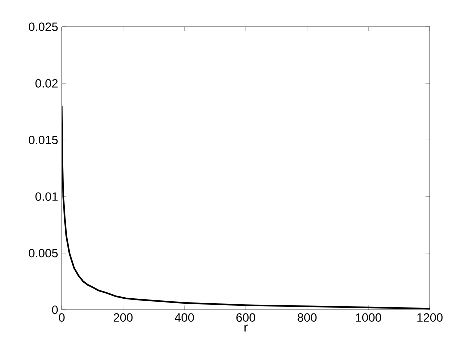 This screenshot has height=354, width=474. What do you see at coordinates (430, 318) in the screenshot?
I see `x-tick-label: 1200` at bounding box center [430, 318].